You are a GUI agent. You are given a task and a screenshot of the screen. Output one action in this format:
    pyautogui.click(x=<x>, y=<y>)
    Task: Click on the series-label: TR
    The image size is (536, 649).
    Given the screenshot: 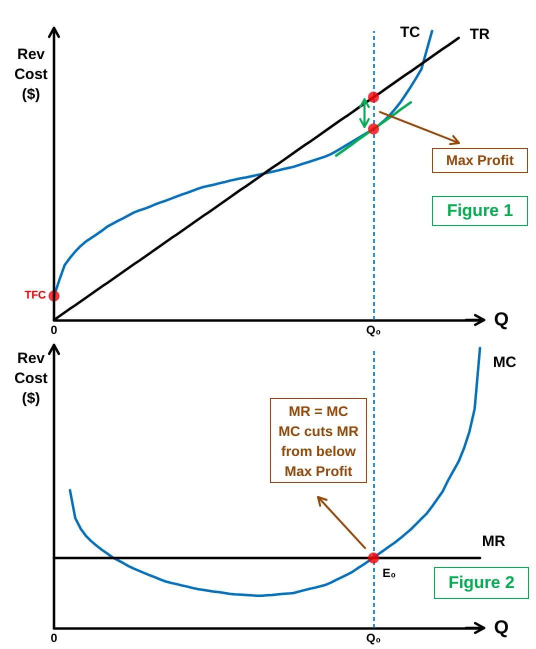 What is the action you would take?
    pyautogui.click(x=480, y=35)
    